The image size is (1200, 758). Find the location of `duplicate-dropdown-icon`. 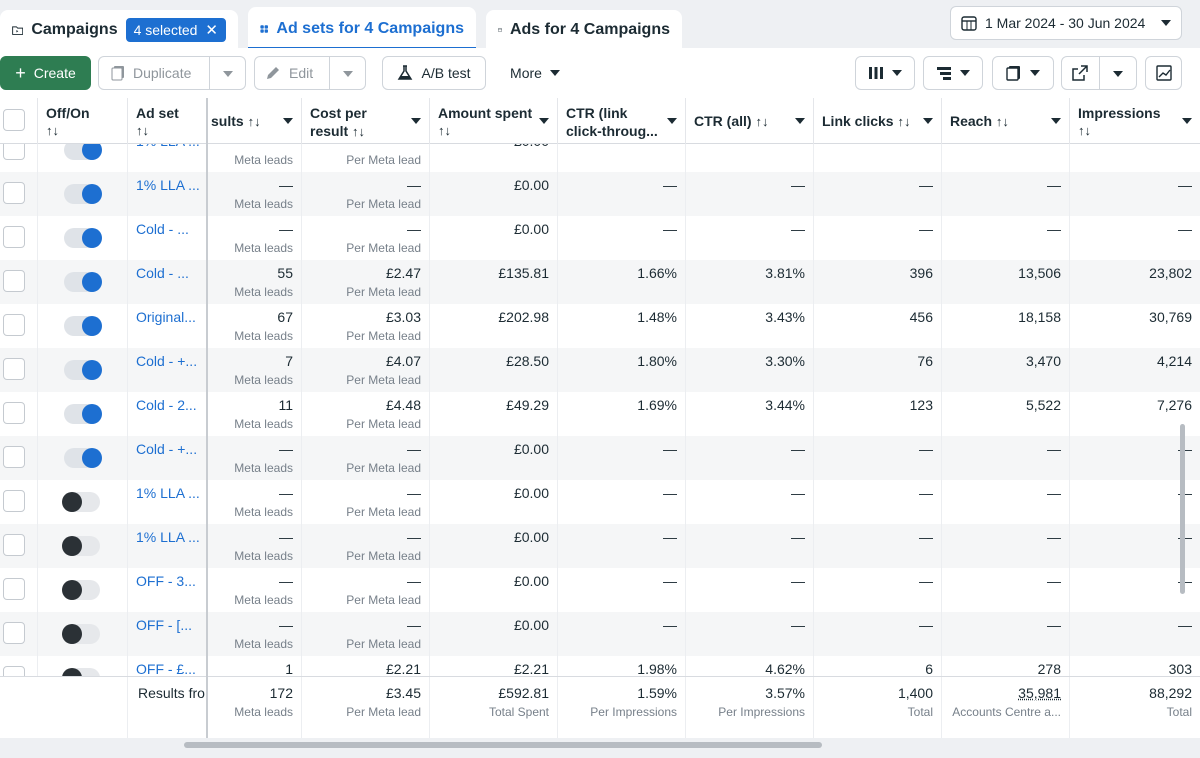

duplicate-dropdown-icon is located at coordinates (228, 74).